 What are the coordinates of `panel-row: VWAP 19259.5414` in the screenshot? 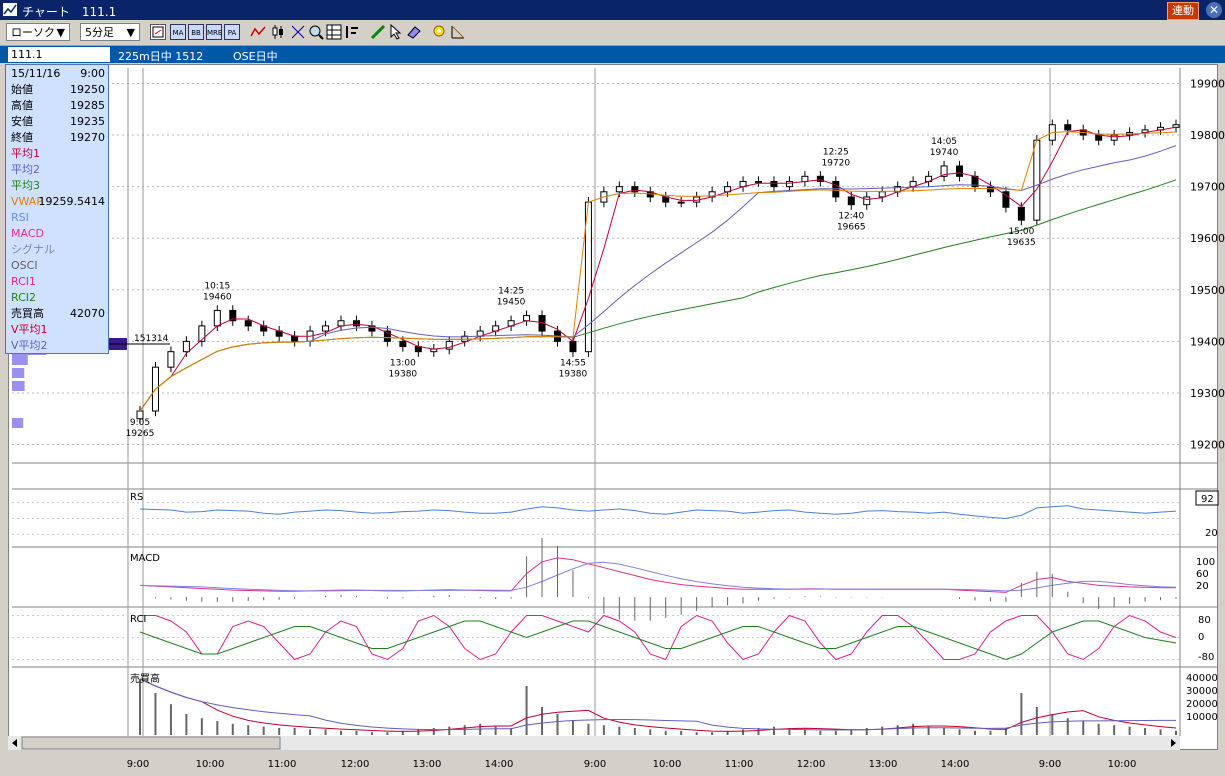 It's located at (58, 202).